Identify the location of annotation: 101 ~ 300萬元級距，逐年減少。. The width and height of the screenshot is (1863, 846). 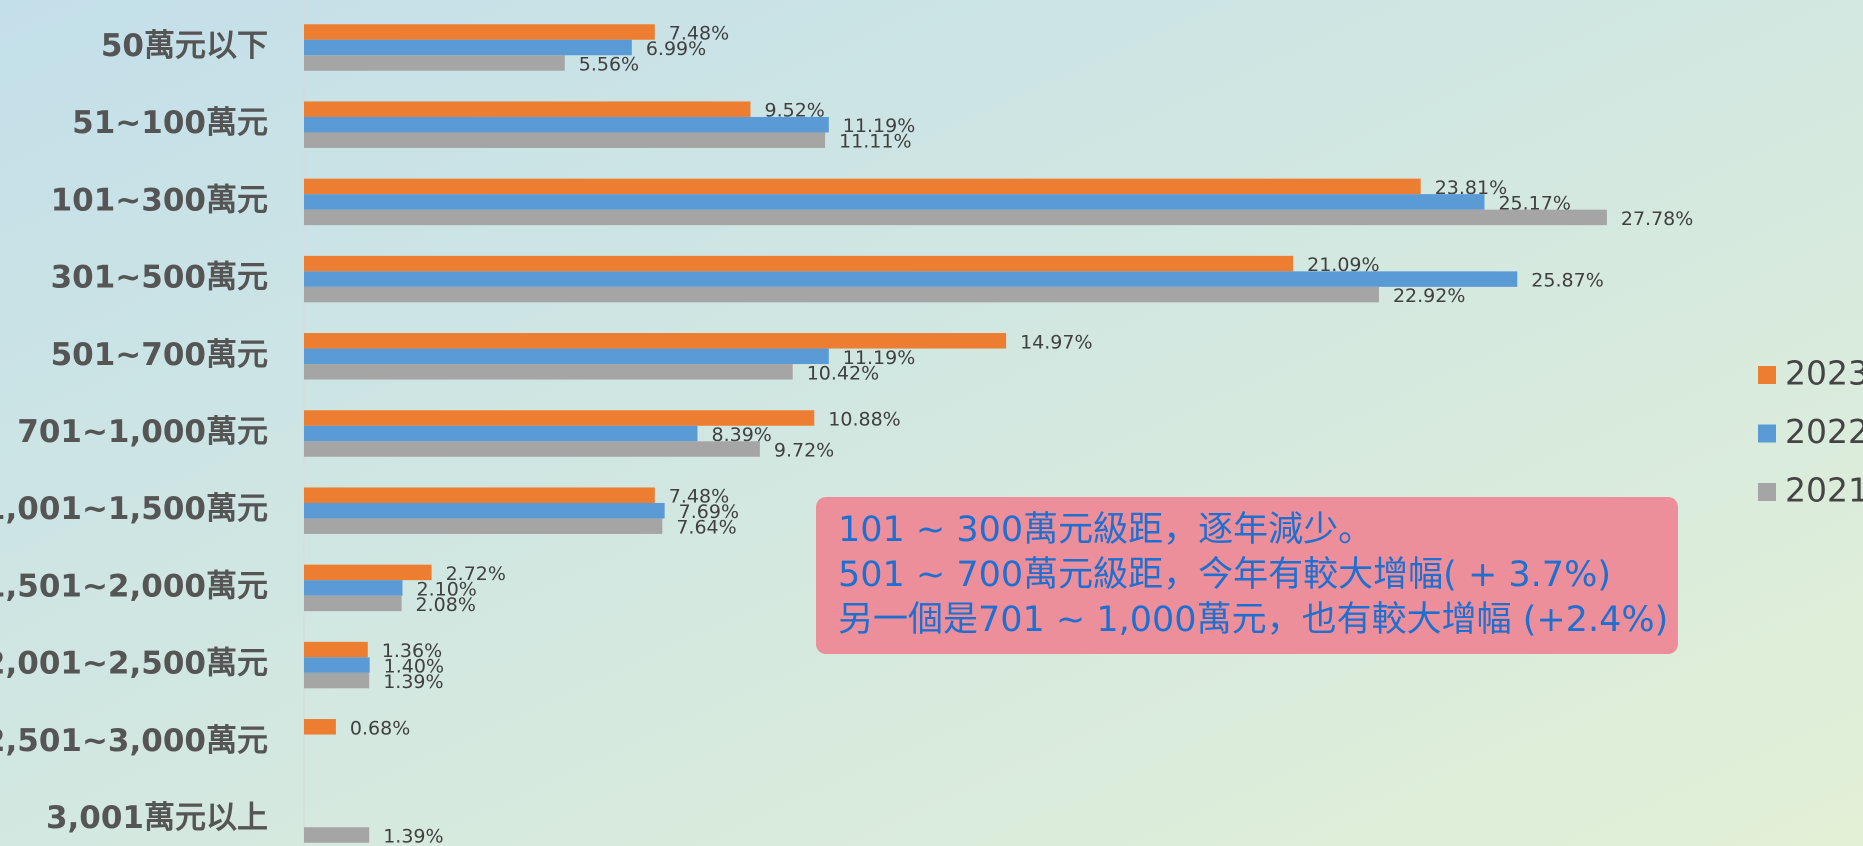
(1105, 530).